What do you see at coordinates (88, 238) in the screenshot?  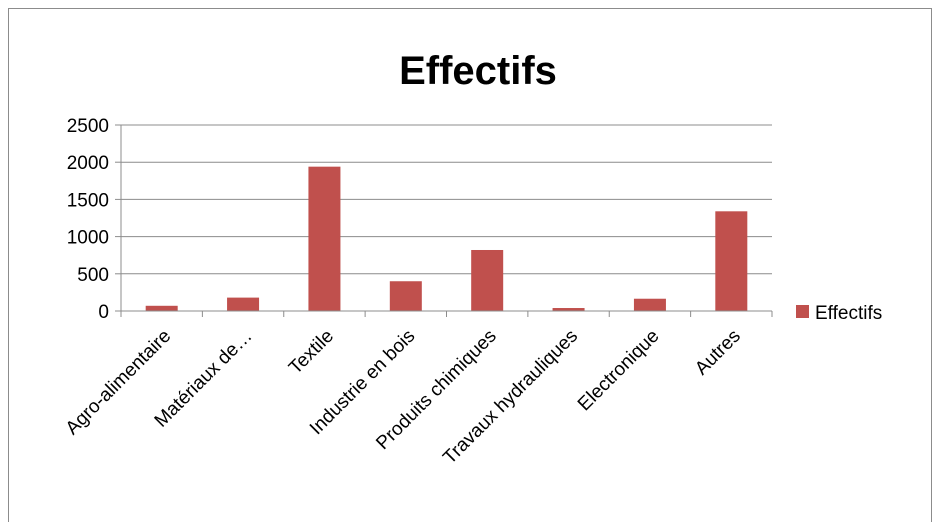 I see `y-tick-label: 1000` at bounding box center [88, 238].